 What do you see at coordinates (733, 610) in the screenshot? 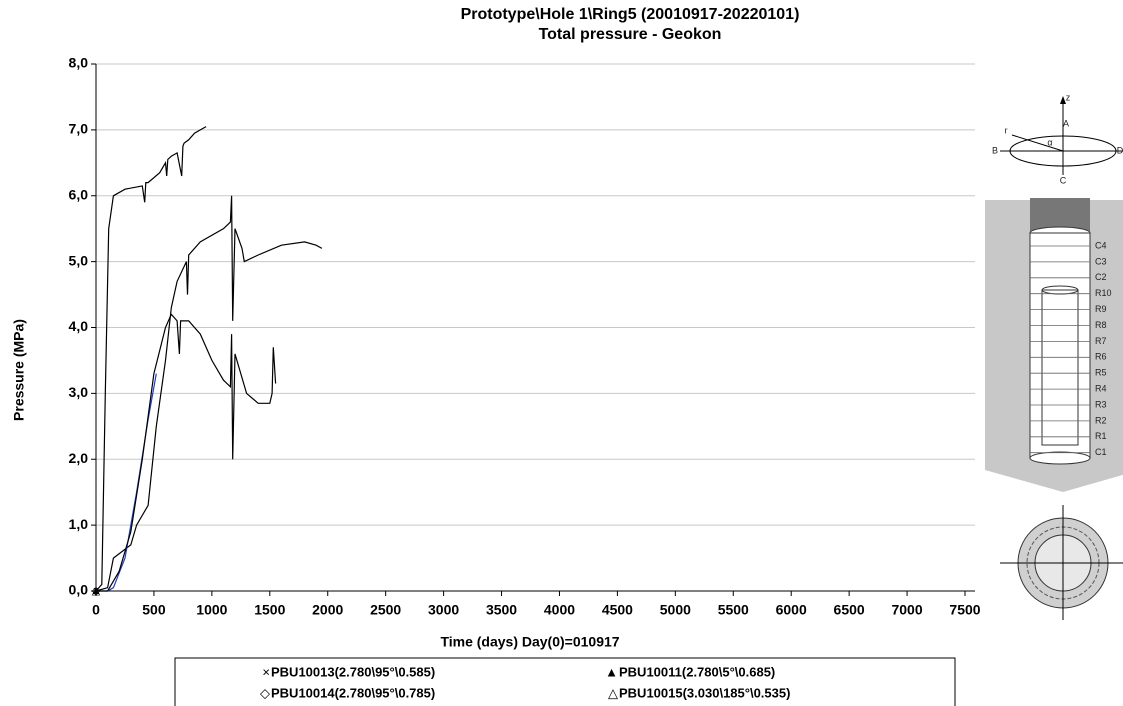
I see `x-tick-label: 5500` at bounding box center [733, 610].